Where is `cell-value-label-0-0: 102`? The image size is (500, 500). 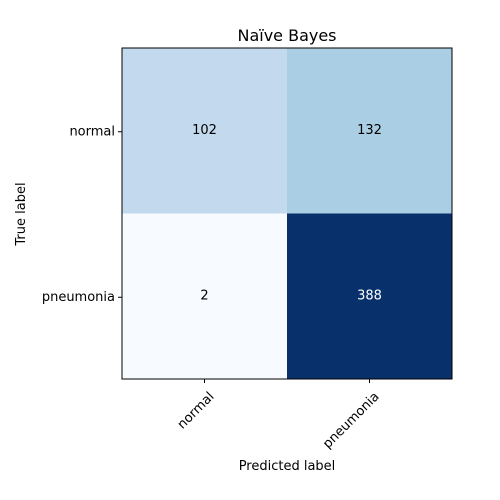 cell-value-label-0-0: 102 is located at coordinates (204, 130).